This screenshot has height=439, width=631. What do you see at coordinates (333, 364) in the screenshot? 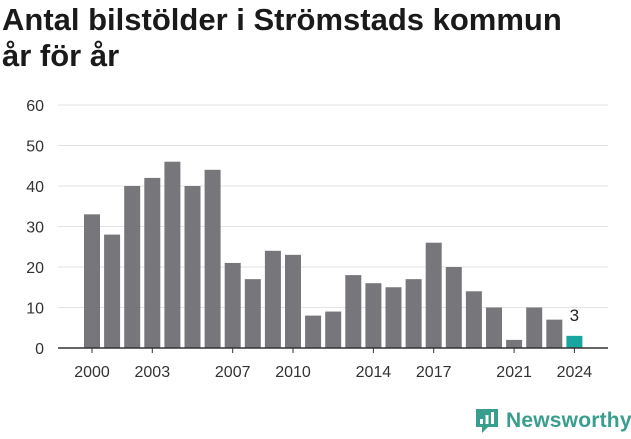
I see `x-axis: 2000 2003 2007 2010 2014 2017 2021 2024` at bounding box center [333, 364].